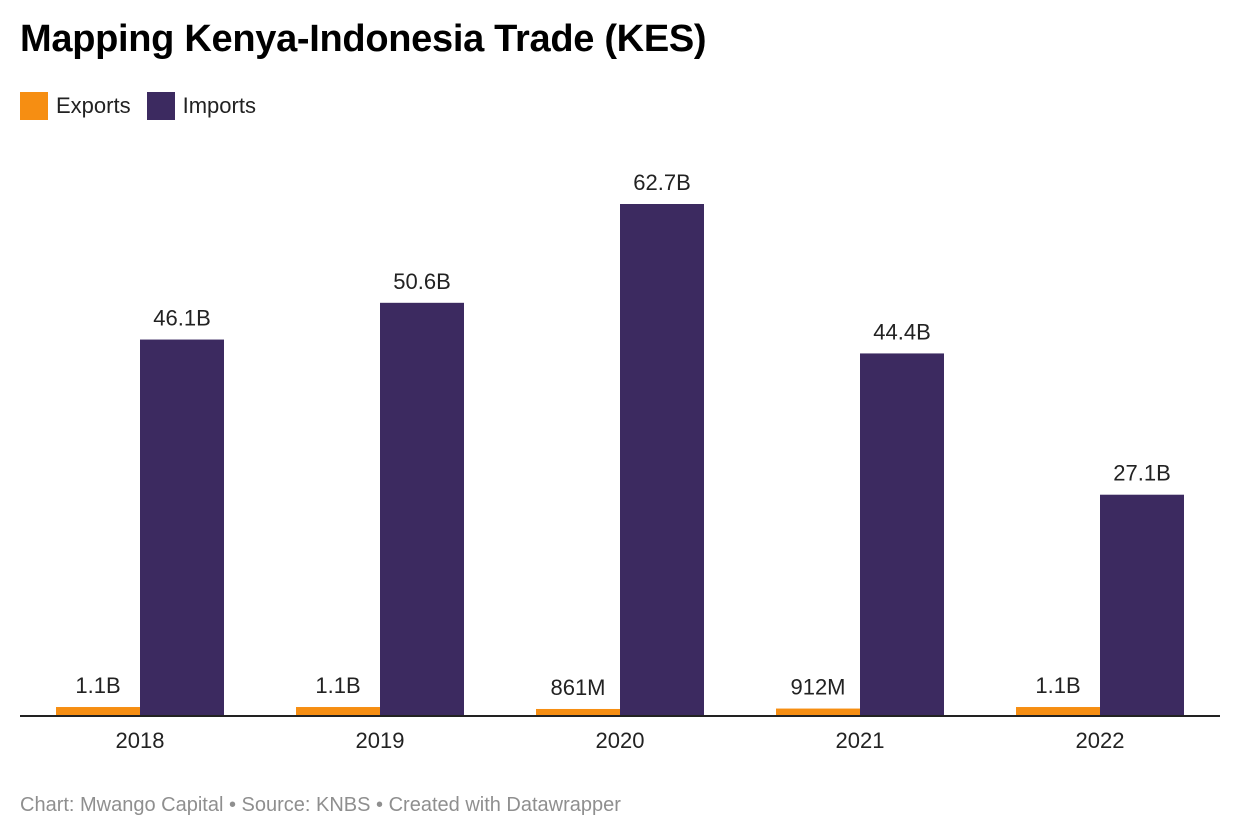 The image size is (1240, 840). What do you see at coordinates (182, 527) in the screenshot?
I see `bar-imports-2018` at bounding box center [182, 527].